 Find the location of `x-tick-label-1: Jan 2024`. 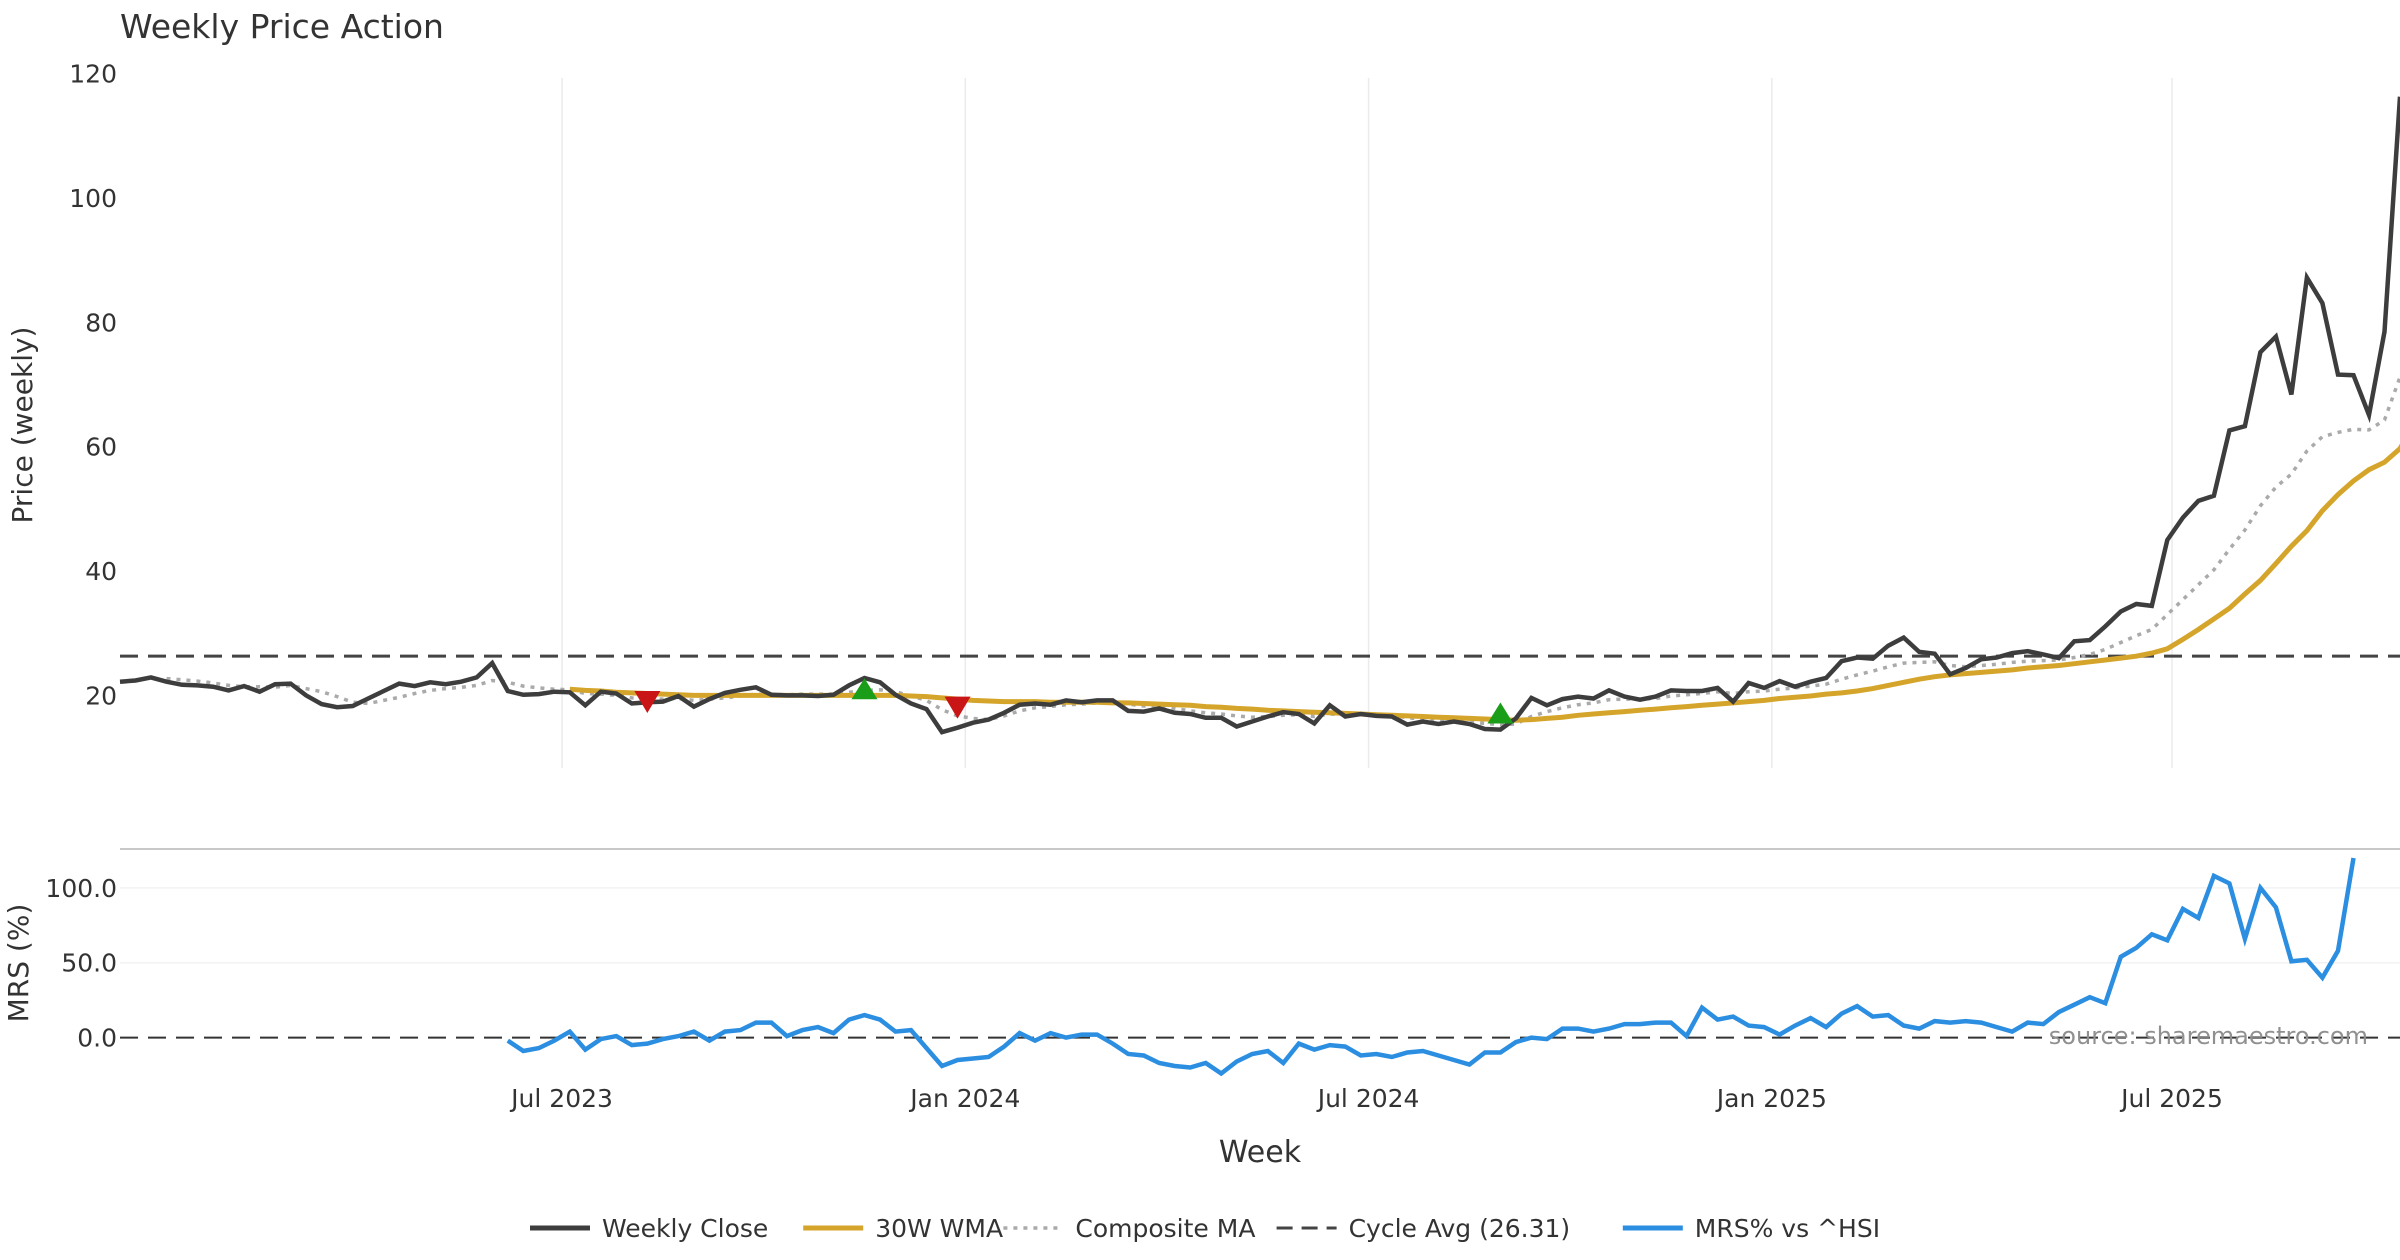

x-tick-label-1: Jan 2024 is located at coordinates (964, 1098).